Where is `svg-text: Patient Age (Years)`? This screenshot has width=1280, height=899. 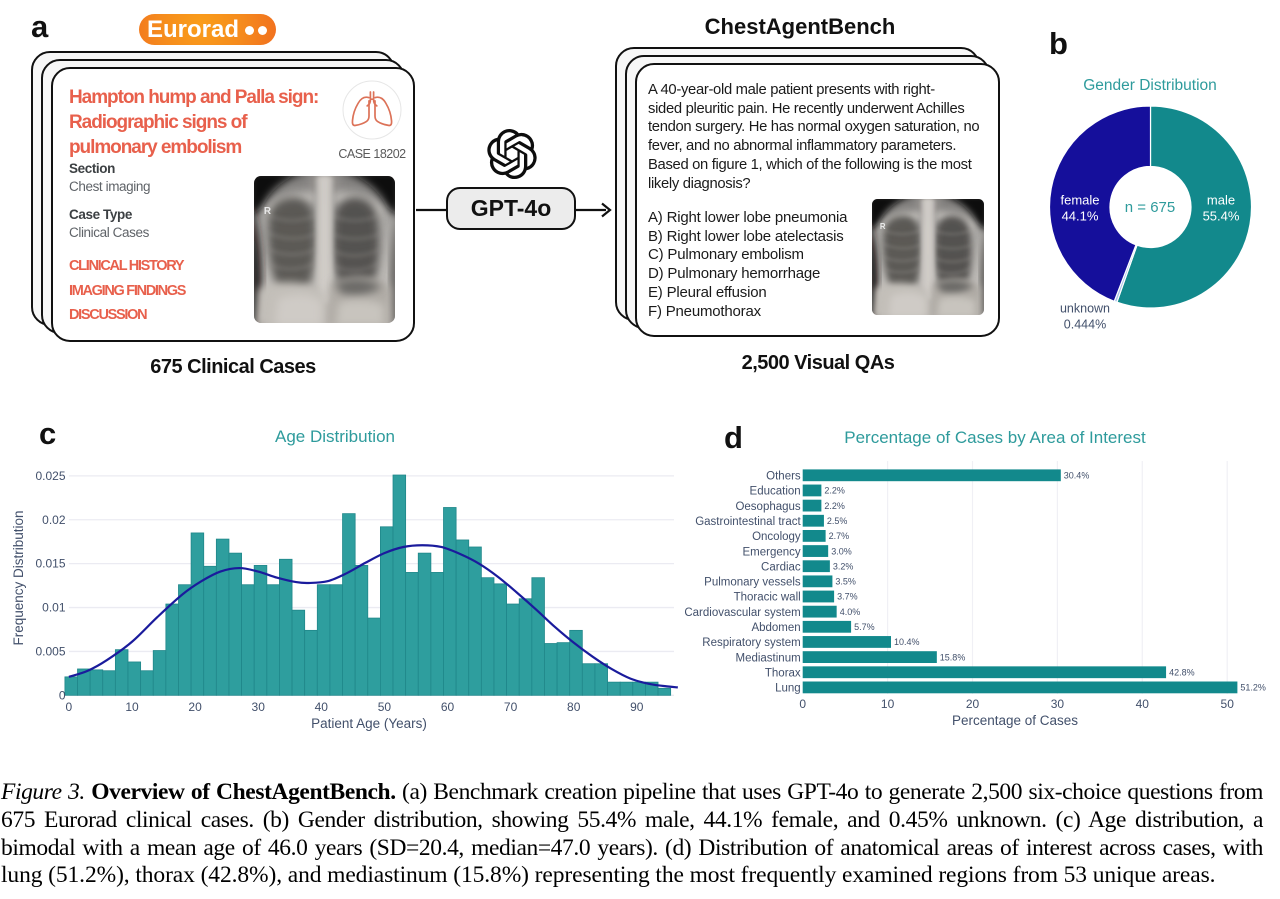
svg-text: Patient Age (Years) is located at coordinates (369, 723).